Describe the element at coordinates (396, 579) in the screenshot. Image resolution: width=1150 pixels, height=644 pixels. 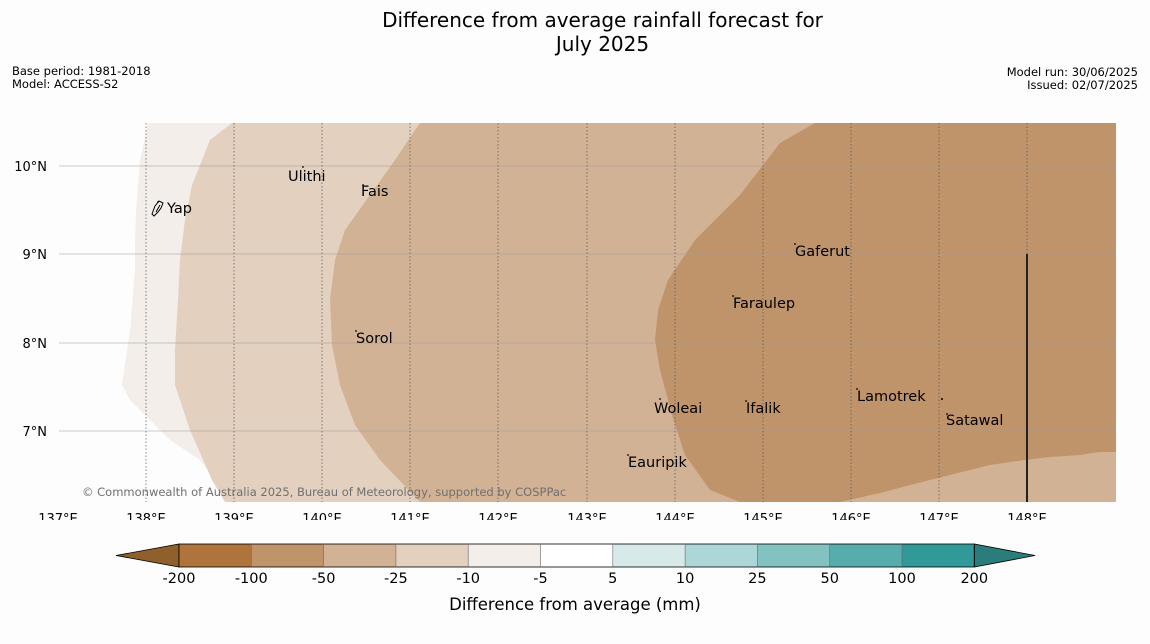
I see `colorbar-tick-label: -25` at that location.